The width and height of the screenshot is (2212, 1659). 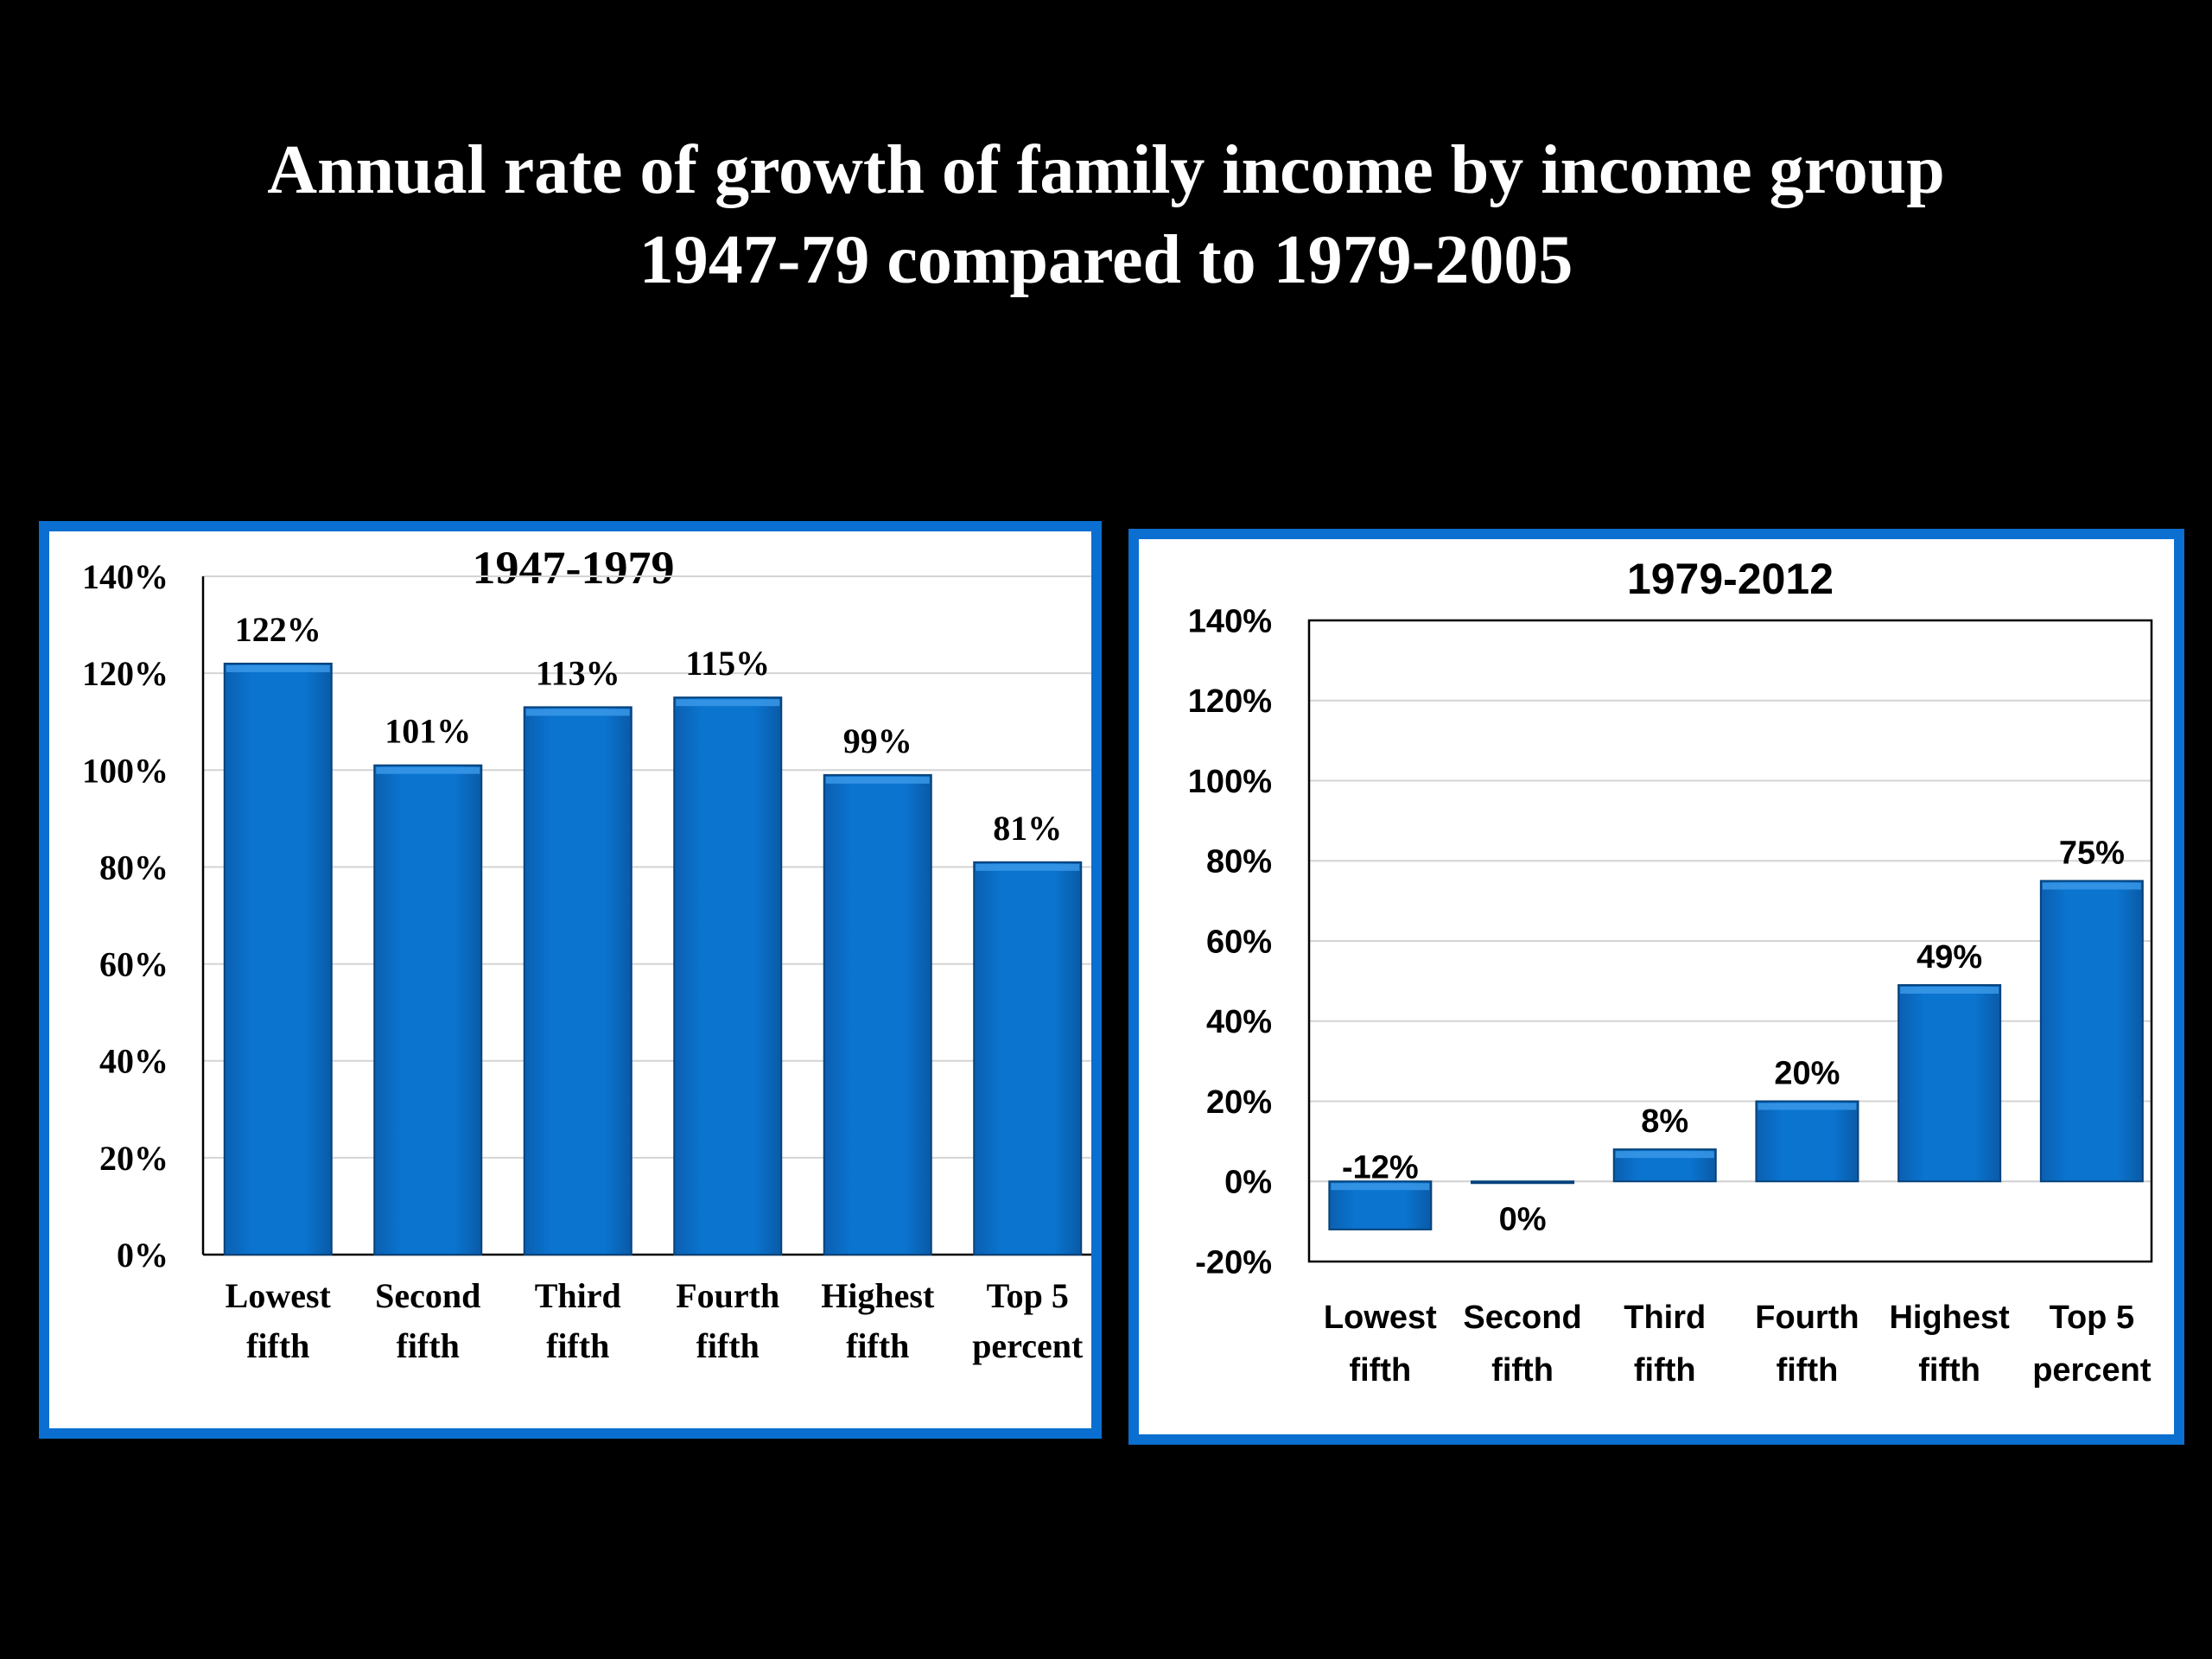 I want to click on data-label: 75%, so click(x=2092, y=853).